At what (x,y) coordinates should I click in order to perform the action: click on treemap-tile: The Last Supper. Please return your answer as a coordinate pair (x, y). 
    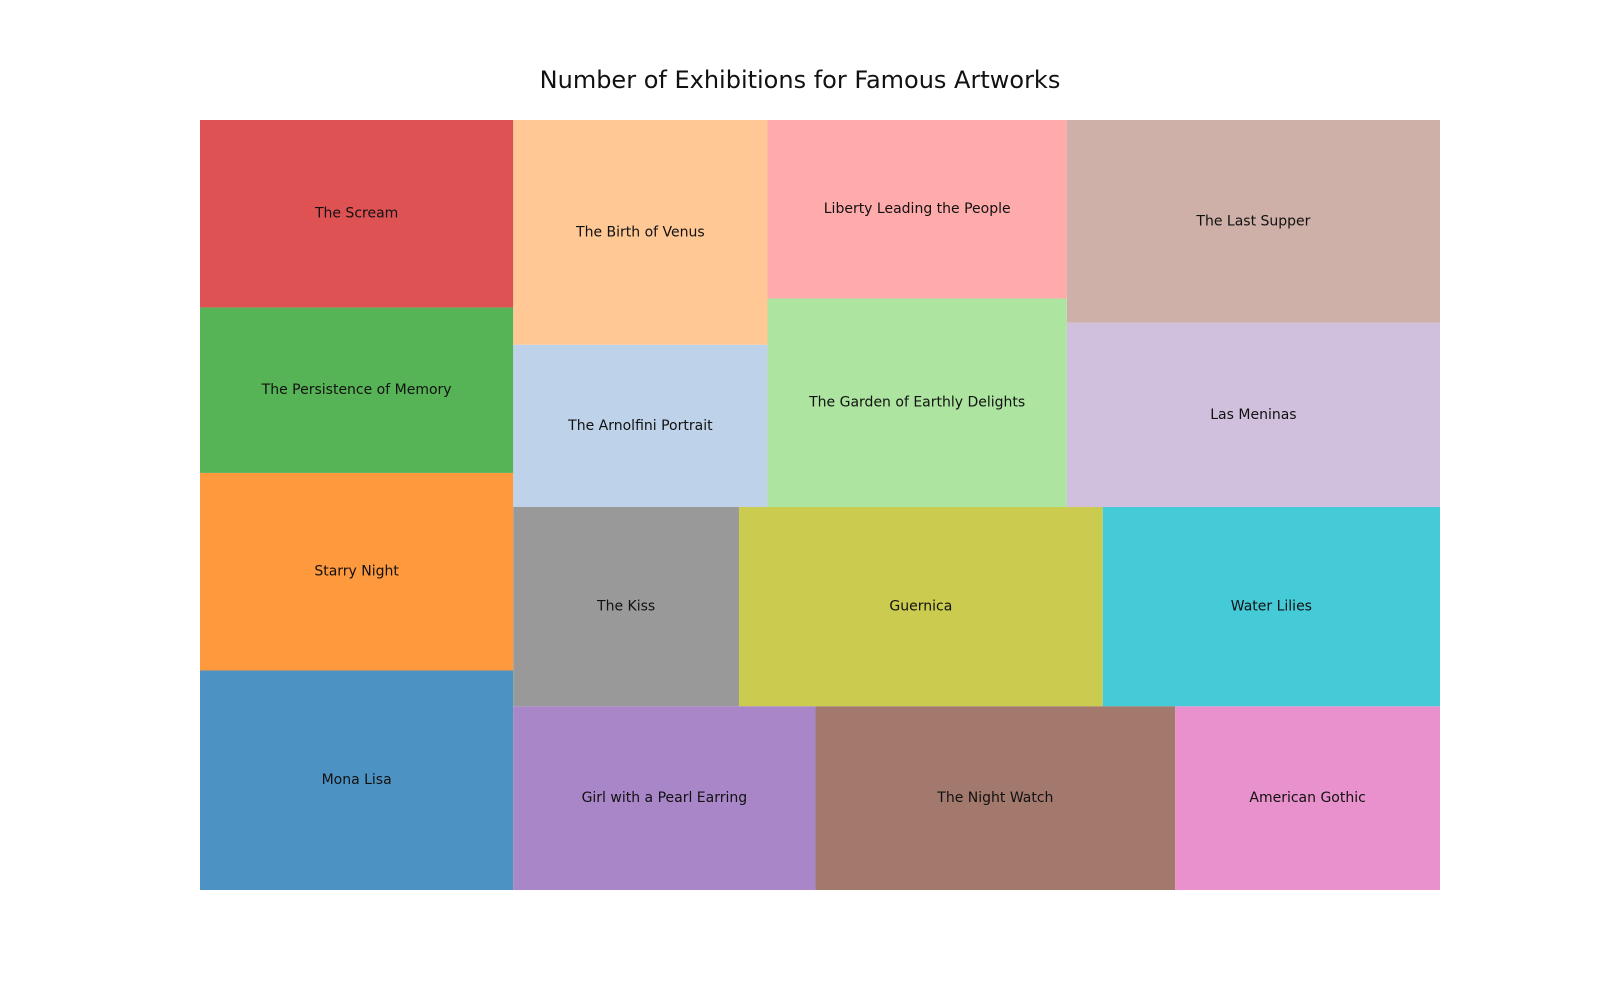
    Looking at the image, I should click on (1253, 221).